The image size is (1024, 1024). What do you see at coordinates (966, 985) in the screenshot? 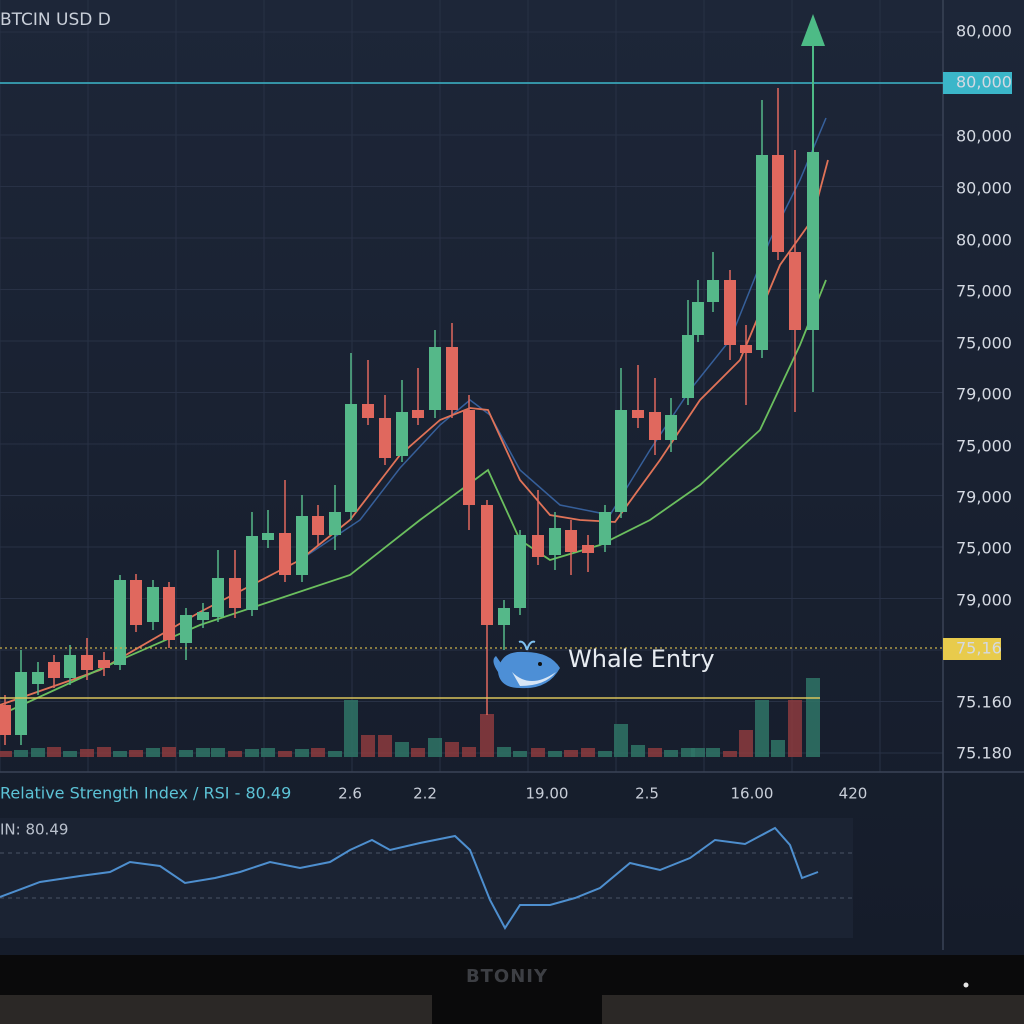
I see `power-led` at bounding box center [966, 985].